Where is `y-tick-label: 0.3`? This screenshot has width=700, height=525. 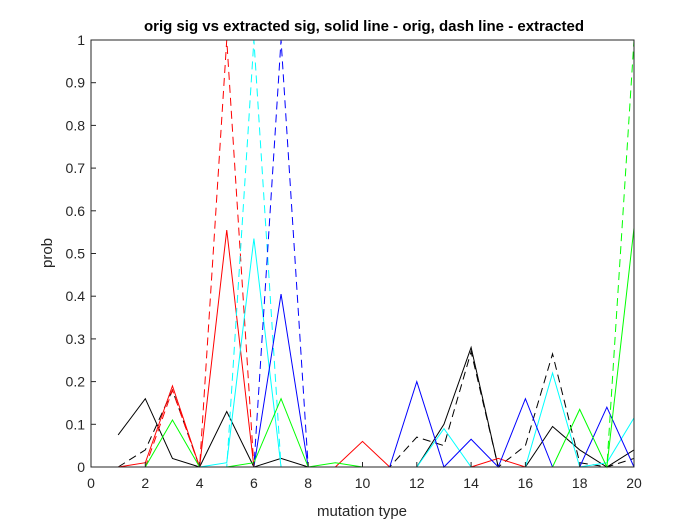 y-tick-label: 0.3 is located at coordinates (76, 339).